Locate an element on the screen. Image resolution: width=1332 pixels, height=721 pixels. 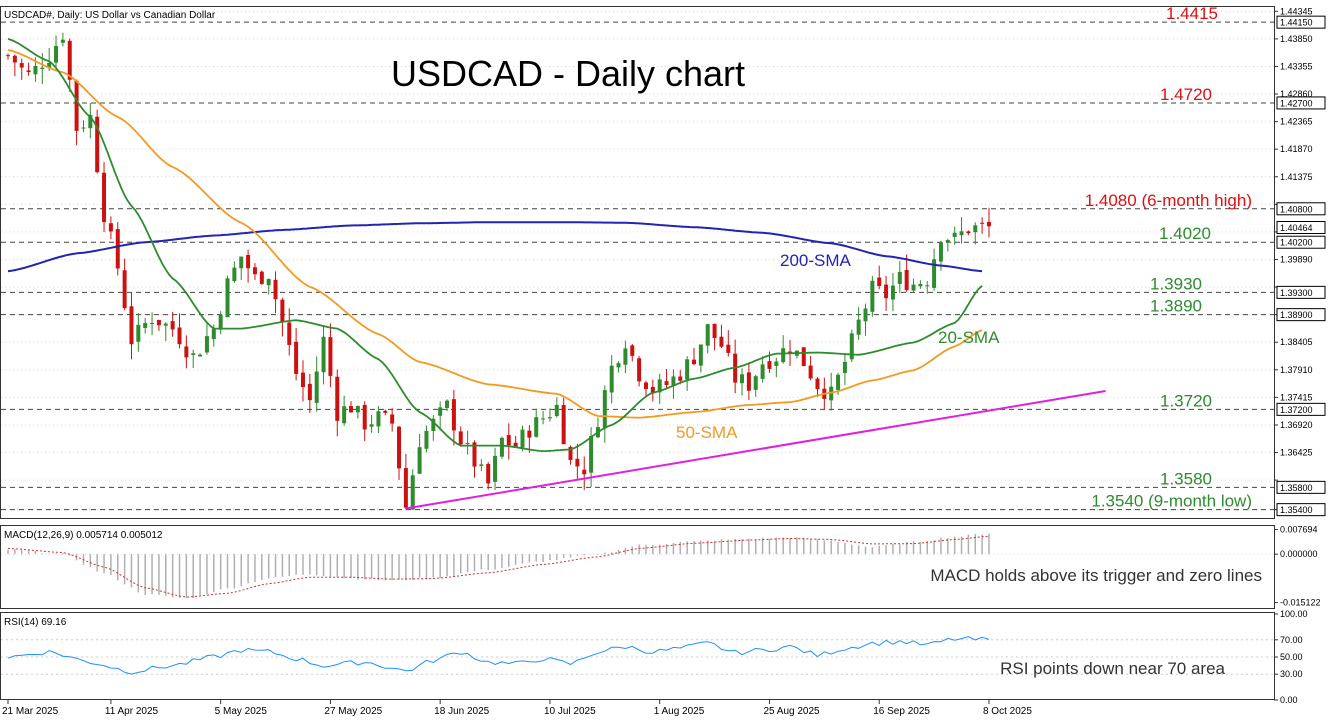
rsi-tick-label: 50.00 is located at coordinates (1291, 657).